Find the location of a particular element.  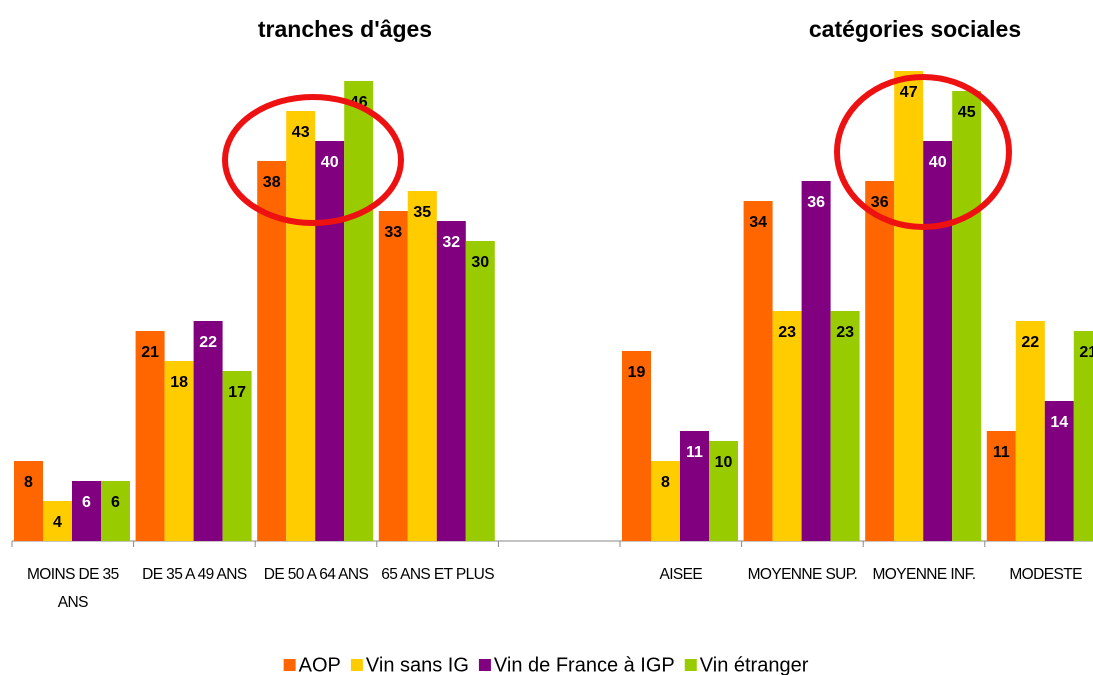

data-label: 32 is located at coordinates (451, 242).